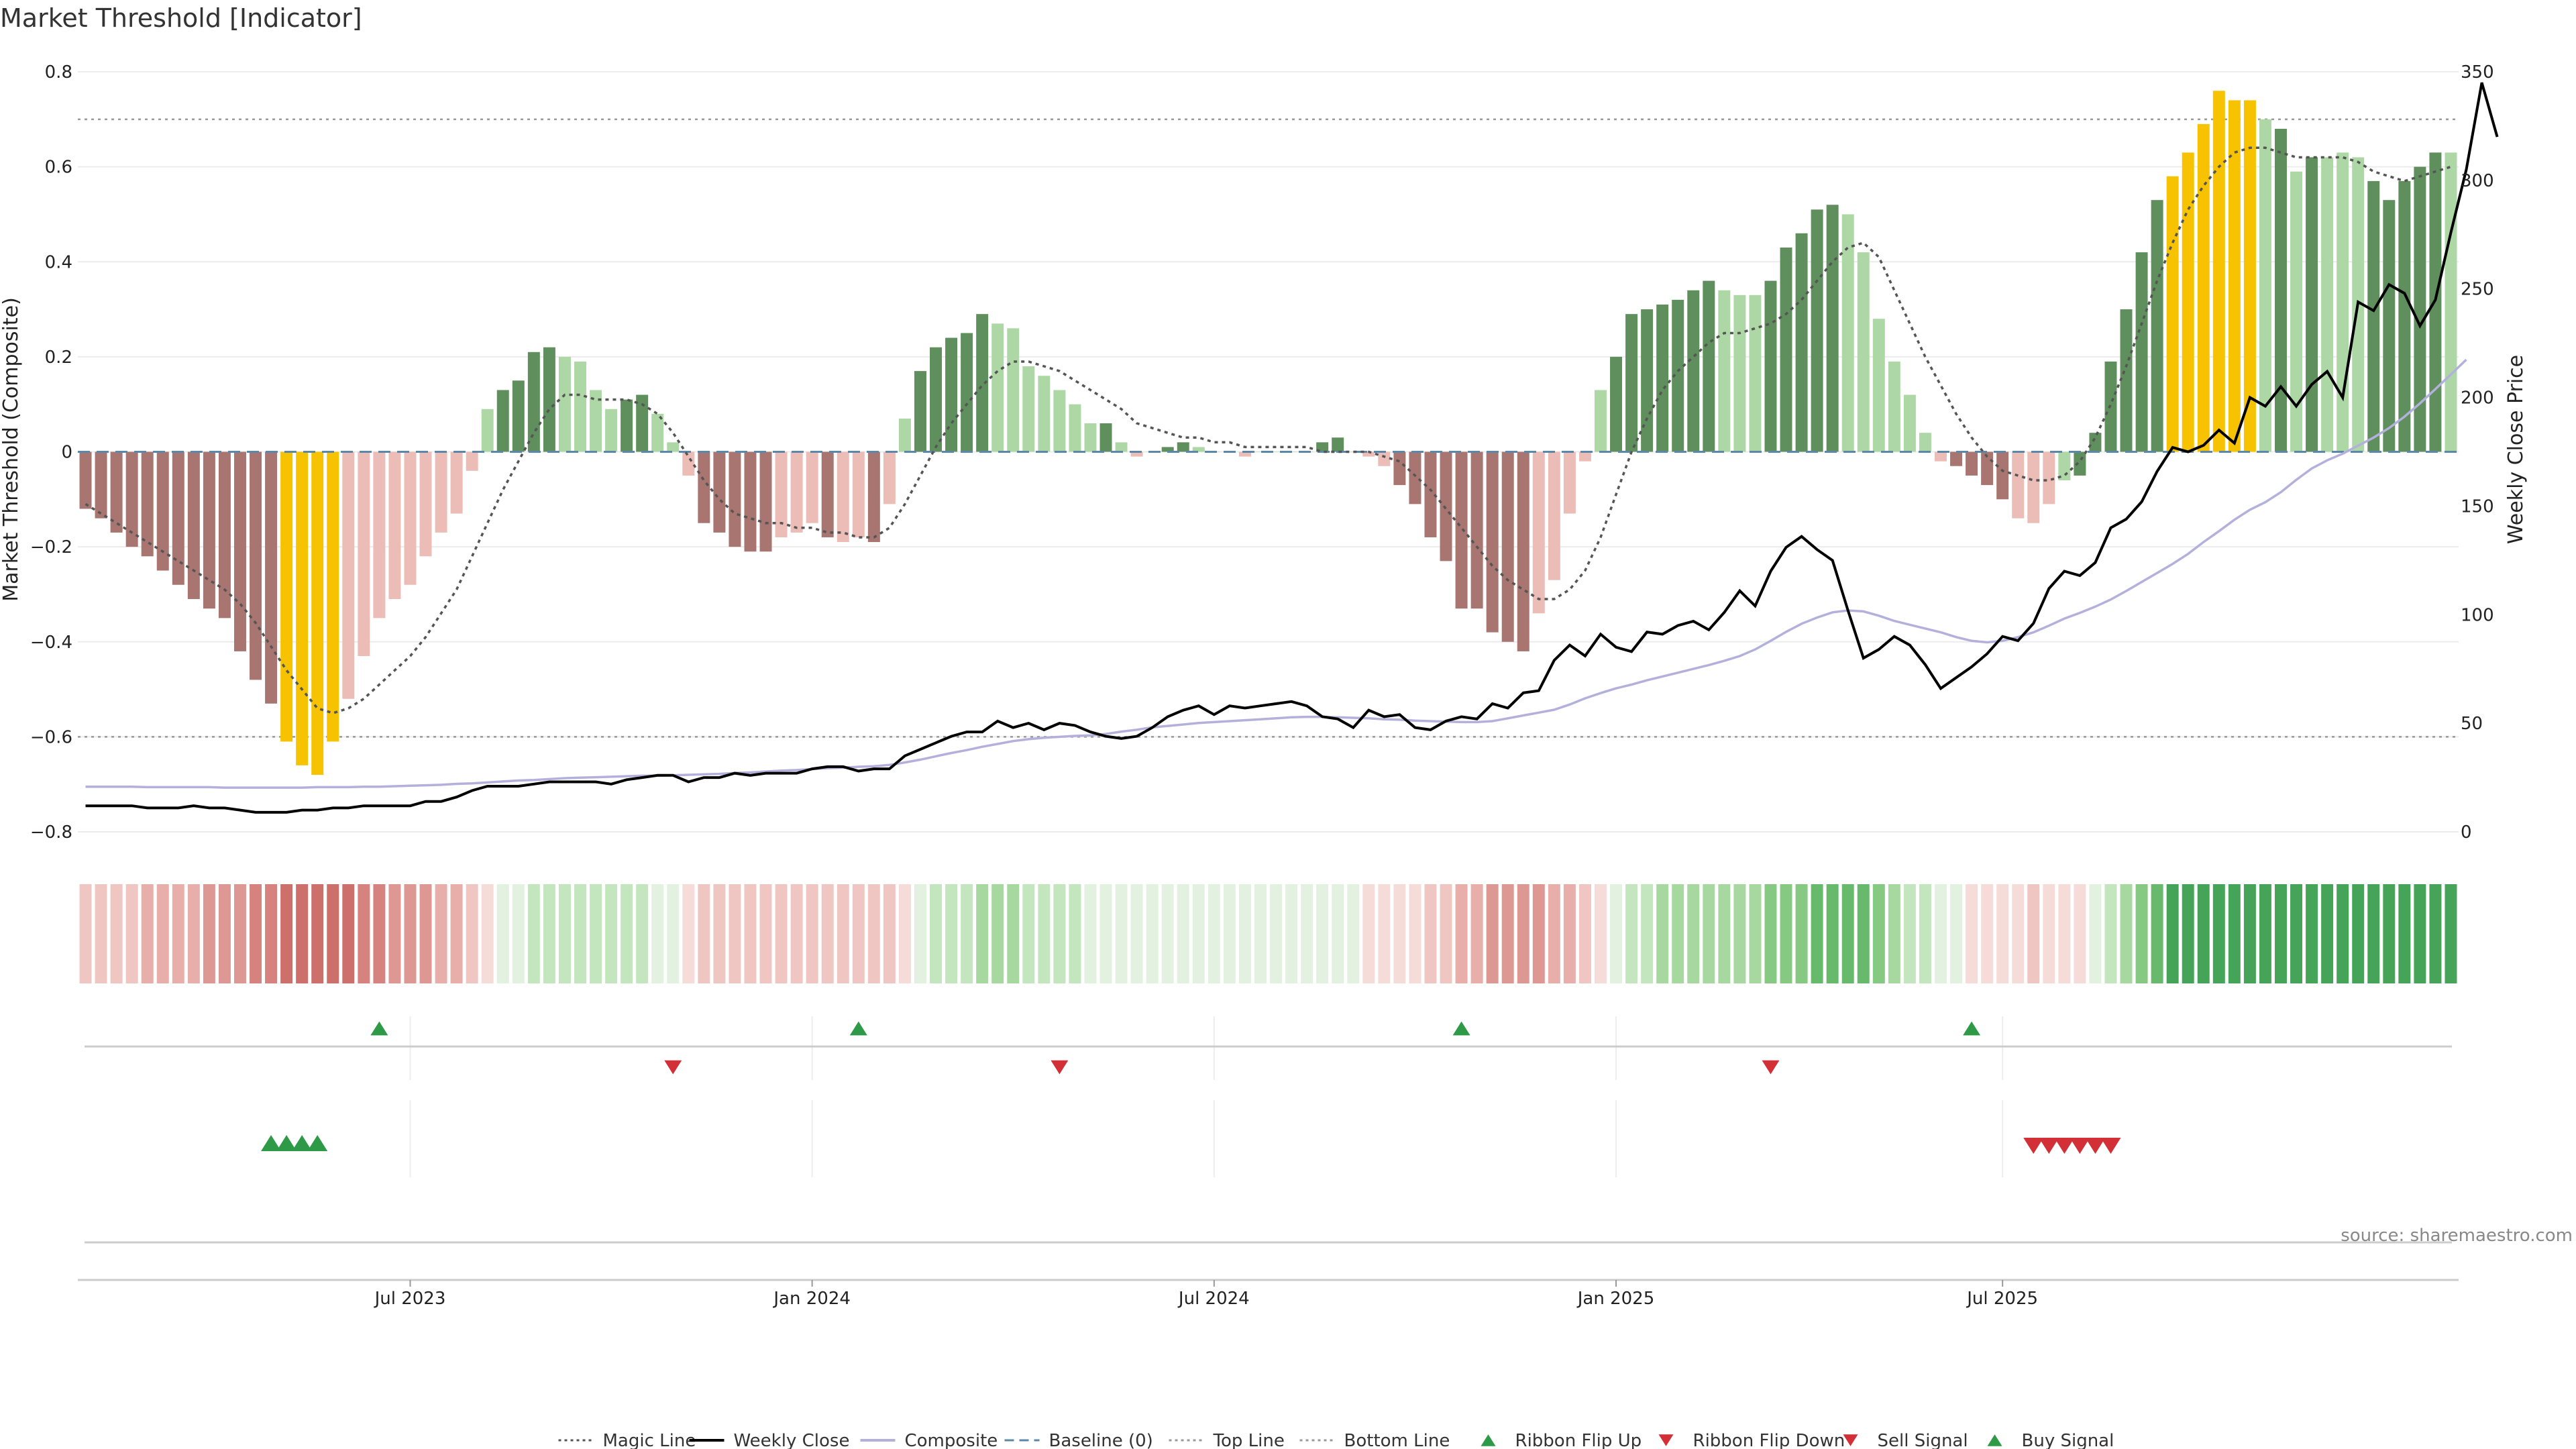 Image resolution: width=2576 pixels, height=1449 pixels. I want to click on right-tick-label: 0, so click(2466, 832).